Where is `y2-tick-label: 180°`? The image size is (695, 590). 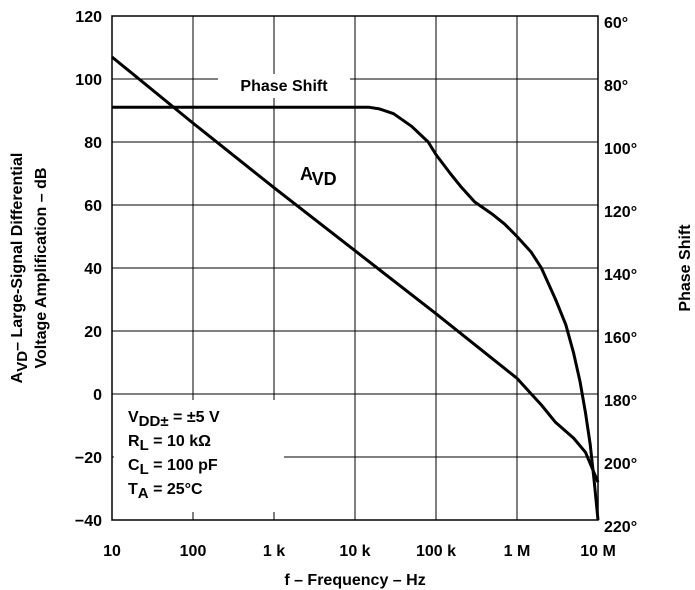
y2-tick-label: 180° is located at coordinates (620, 401).